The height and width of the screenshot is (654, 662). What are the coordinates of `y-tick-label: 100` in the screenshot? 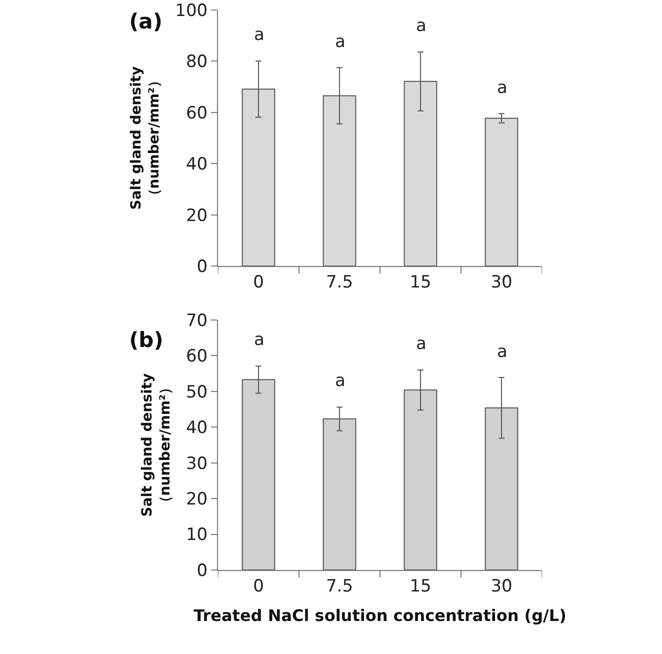 It's located at (191, 10).